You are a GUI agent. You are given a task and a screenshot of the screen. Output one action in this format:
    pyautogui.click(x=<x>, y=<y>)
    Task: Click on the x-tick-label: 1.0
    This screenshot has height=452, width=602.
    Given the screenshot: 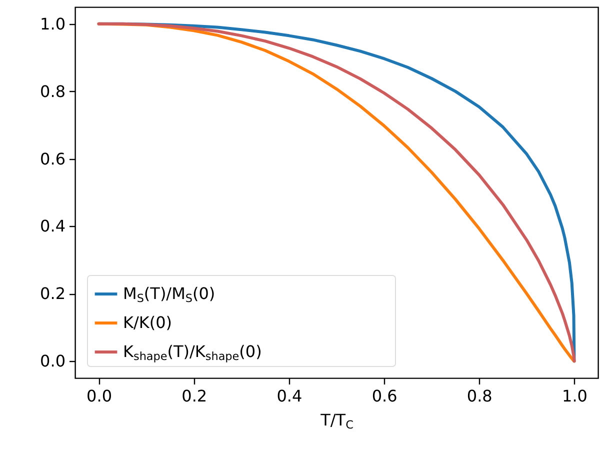 What is the action you would take?
    pyautogui.click(x=575, y=396)
    